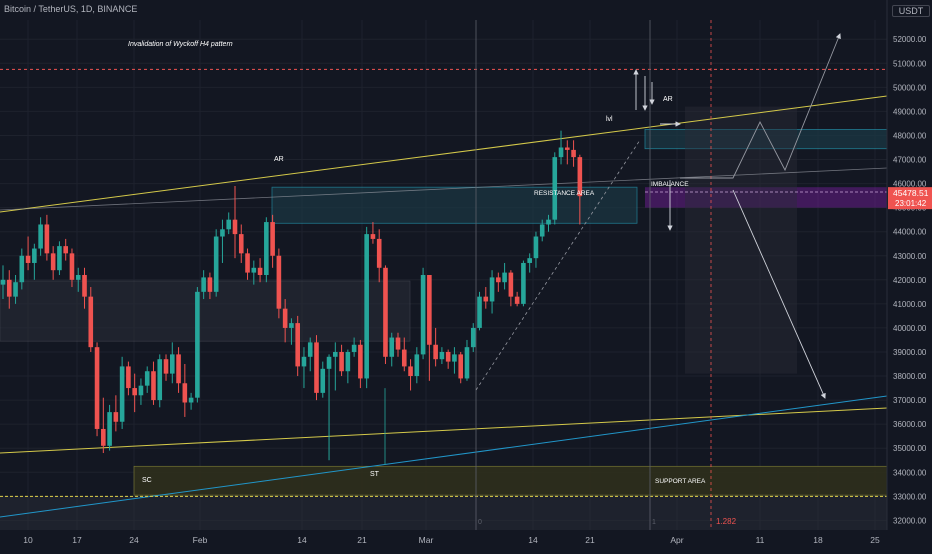 The width and height of the screenshot is (932, 554). I want to click on projection-box, so click(741, 240).